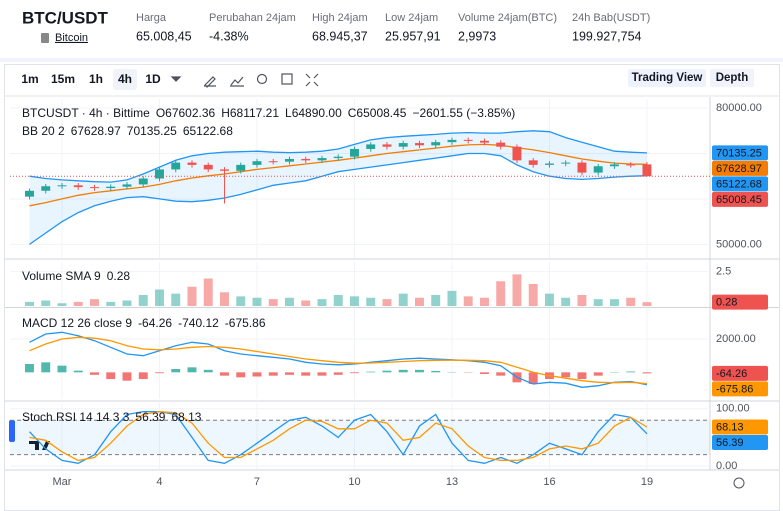 This screenshot has width=783, height=511. Describe the element at coordinates (63, 79) in the screenshot. I see `interval: 15m` at that location.